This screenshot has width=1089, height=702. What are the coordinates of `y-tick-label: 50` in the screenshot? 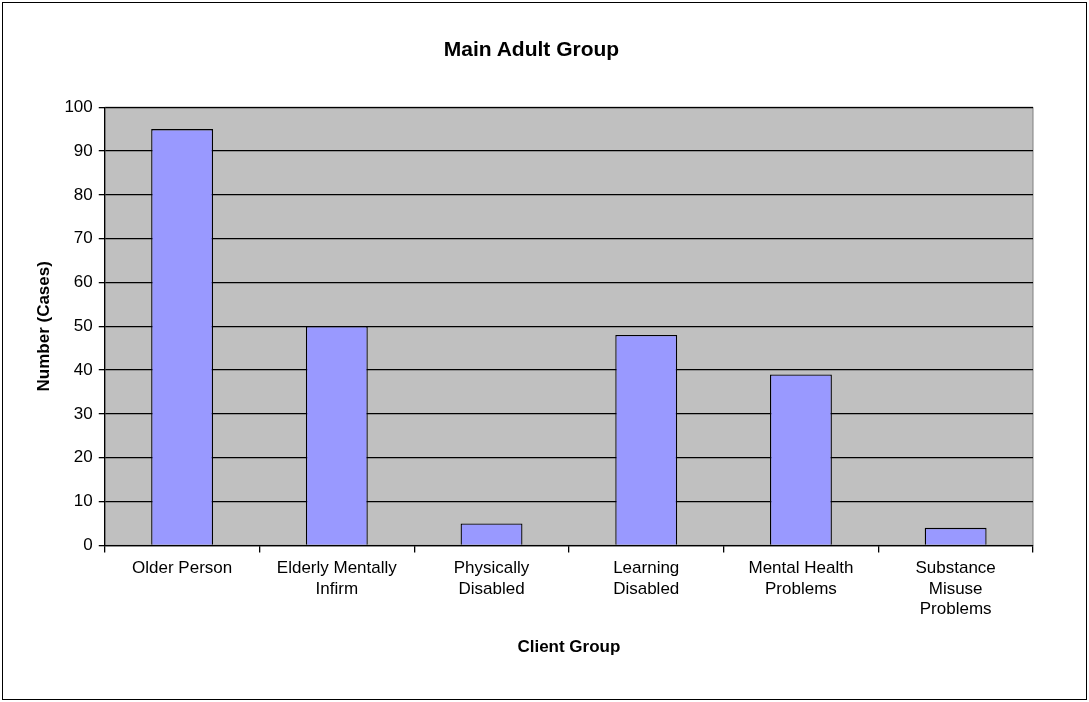 It's located at (83, 325).